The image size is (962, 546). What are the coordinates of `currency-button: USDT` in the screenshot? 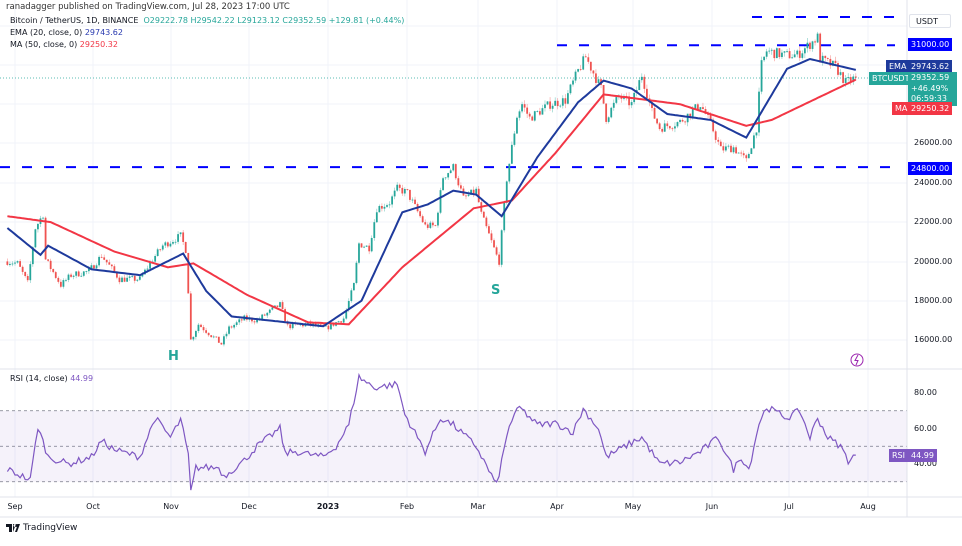 It's located at (930, 21).